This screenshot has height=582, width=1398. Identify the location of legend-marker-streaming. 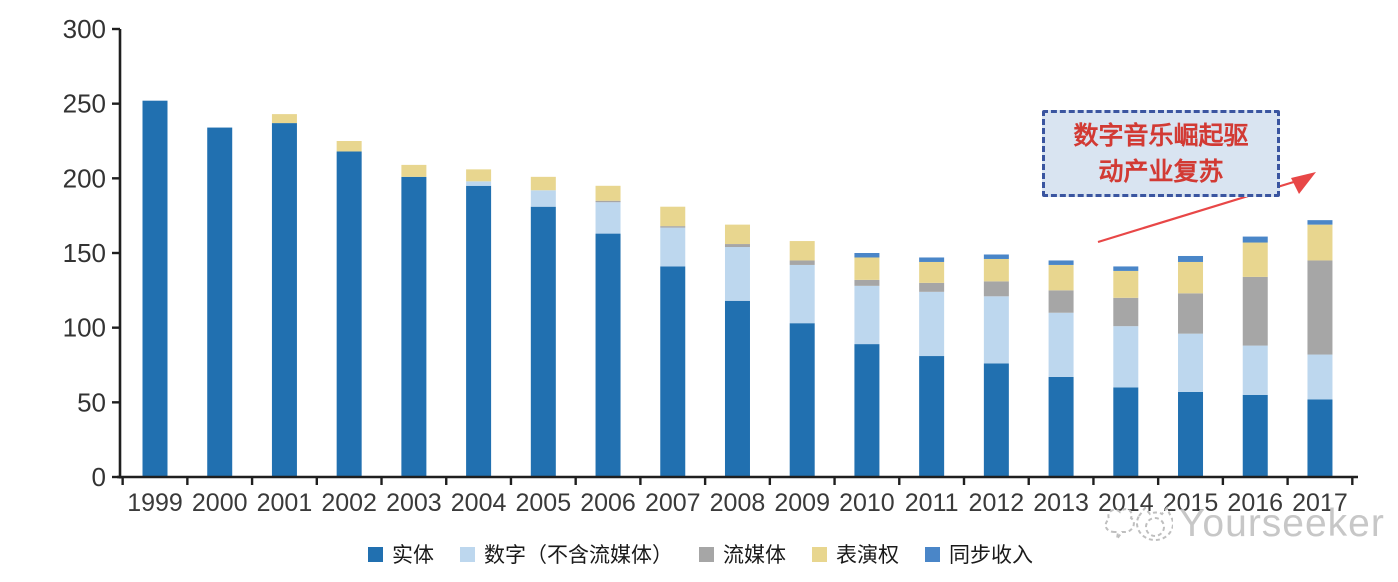
(706, 554).